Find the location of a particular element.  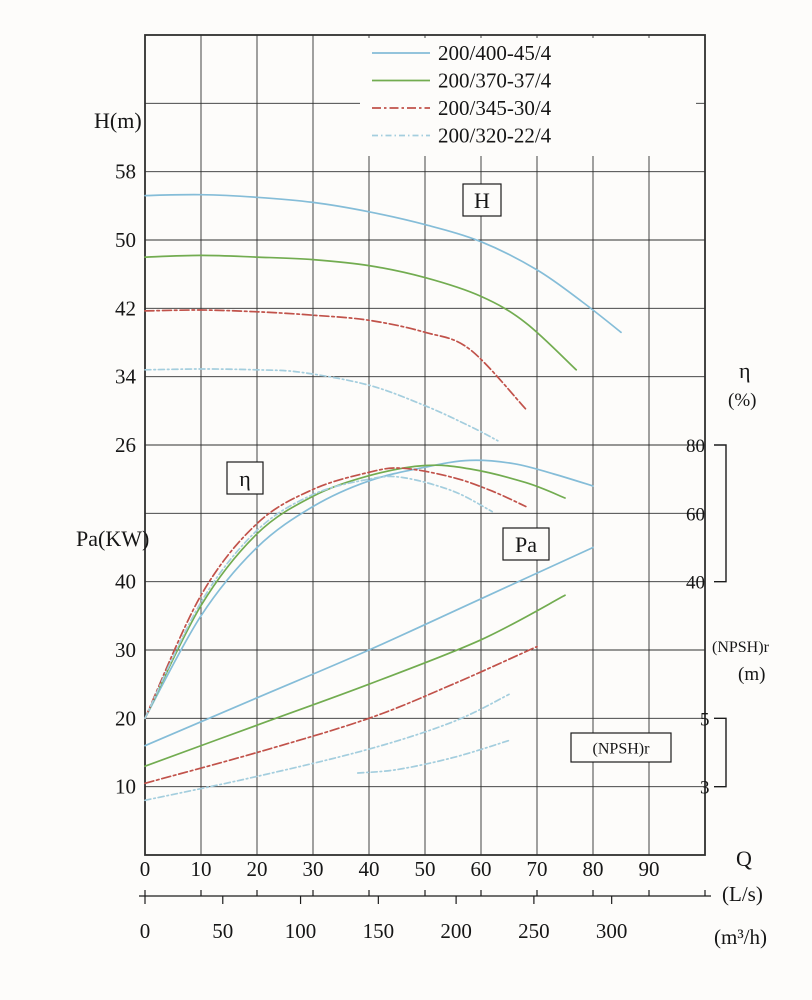

npsh-axis-title: (NPSH)r is located at coordinates (741, 647).